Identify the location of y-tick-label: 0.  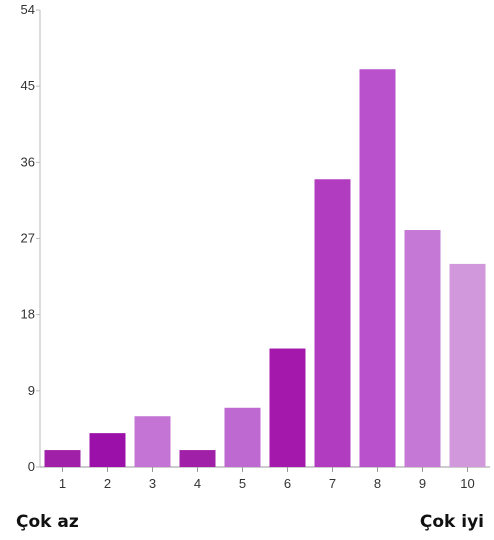
(31, 466).